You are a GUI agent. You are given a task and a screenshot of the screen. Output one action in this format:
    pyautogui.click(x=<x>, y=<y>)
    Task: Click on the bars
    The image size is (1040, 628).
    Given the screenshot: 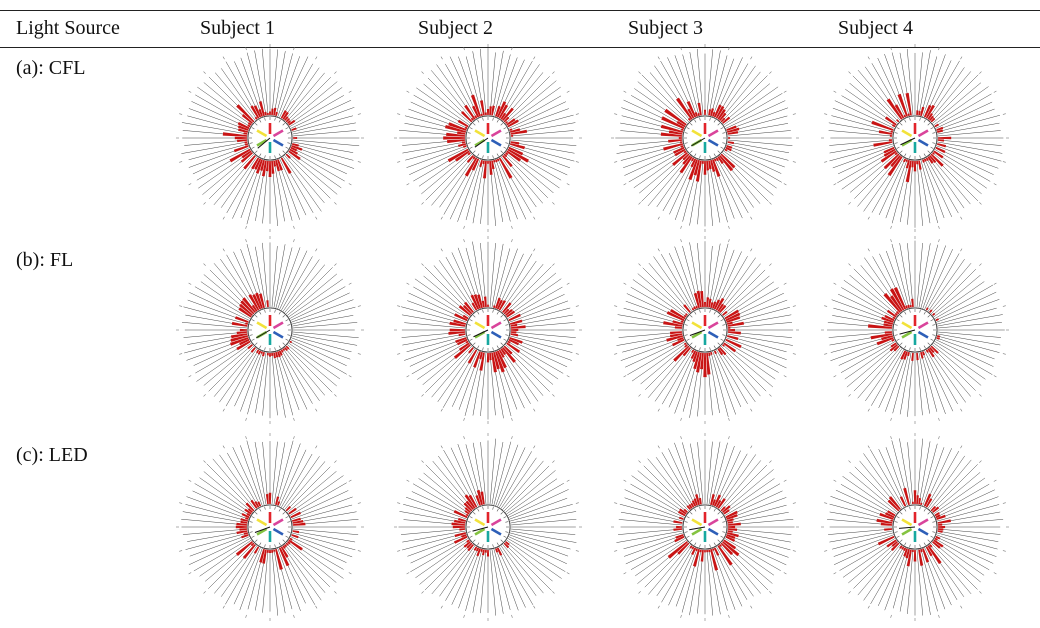 What is the action you would take?
    pyautogui.click(x=703, y=334)
    